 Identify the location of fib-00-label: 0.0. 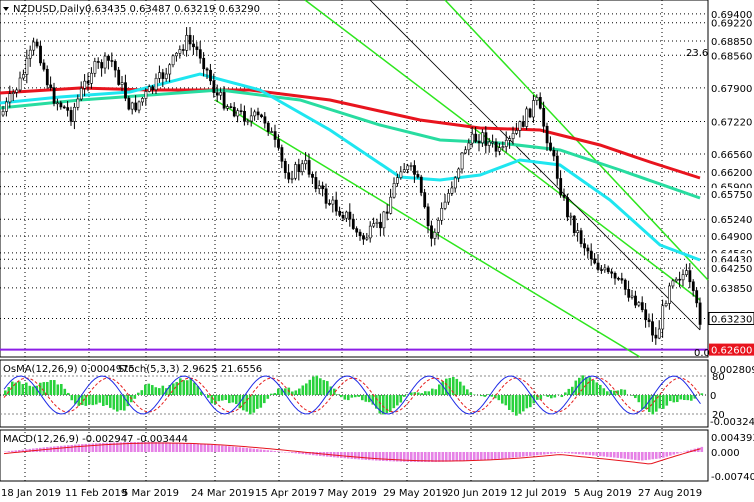
(702, 353).